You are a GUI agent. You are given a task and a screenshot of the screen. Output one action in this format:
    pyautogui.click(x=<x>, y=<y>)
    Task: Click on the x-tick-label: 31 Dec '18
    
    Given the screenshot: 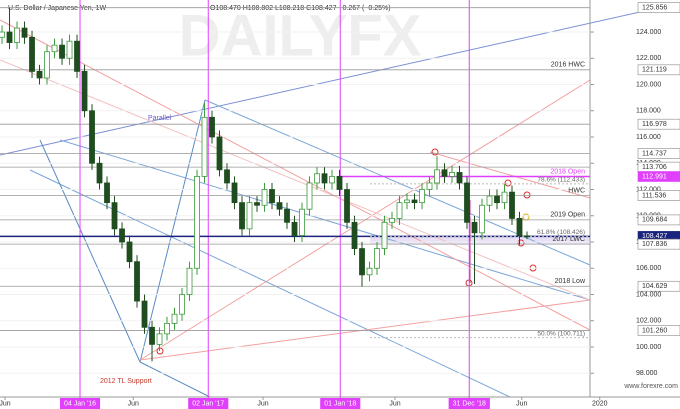 What is the action you would take?
    pyautogui.click(x=469, y=403)
    